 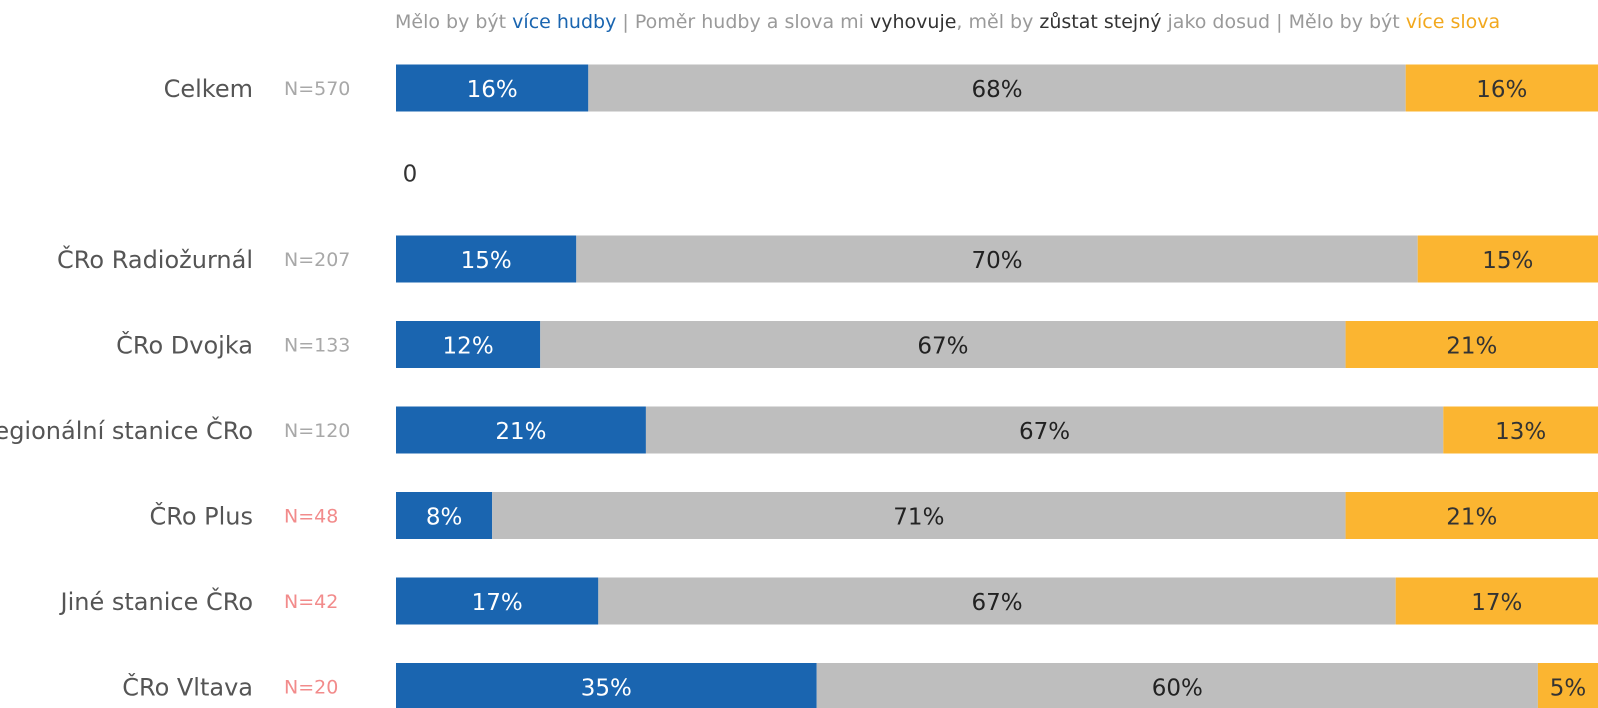 I want to click on sample-size-label: N=207, so click(x=317, y=260).